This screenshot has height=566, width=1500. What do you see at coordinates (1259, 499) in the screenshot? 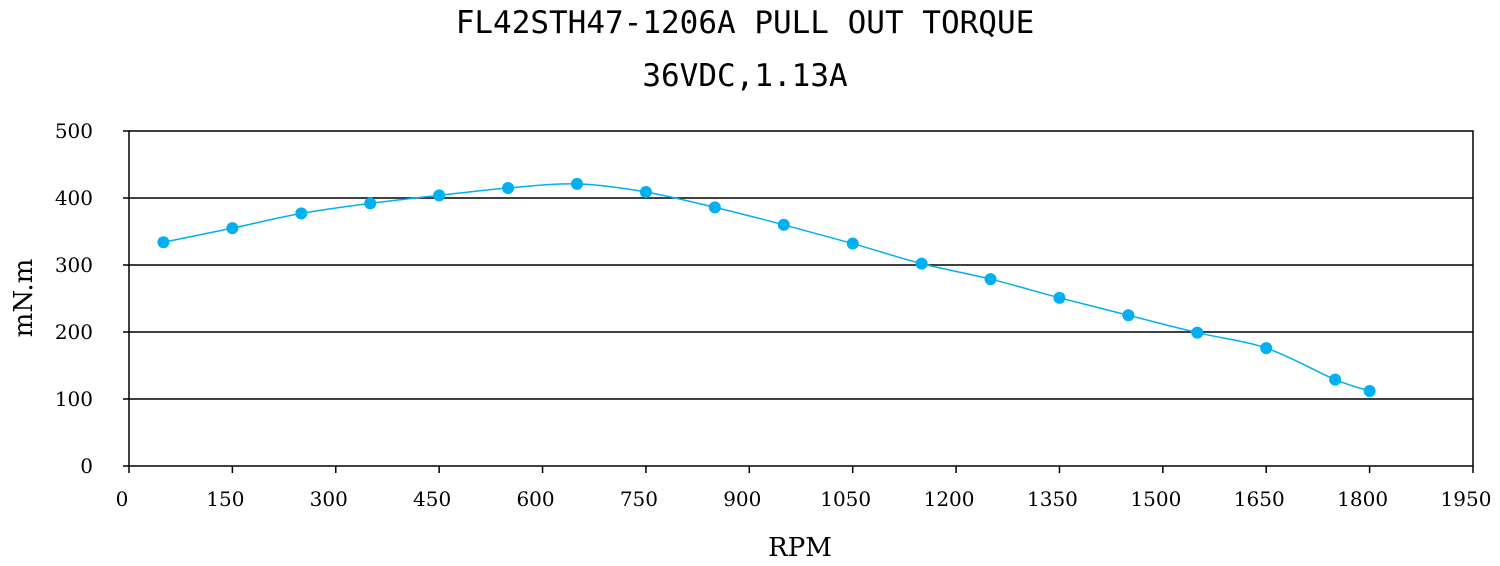
I see `x-tick-label: 1650` at bounding box center [1259, 499].